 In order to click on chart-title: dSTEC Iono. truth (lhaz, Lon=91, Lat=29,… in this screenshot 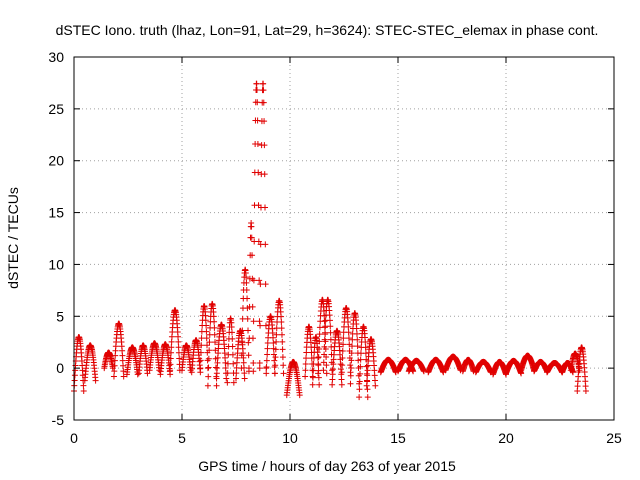, I will do `click(327, 30)`.